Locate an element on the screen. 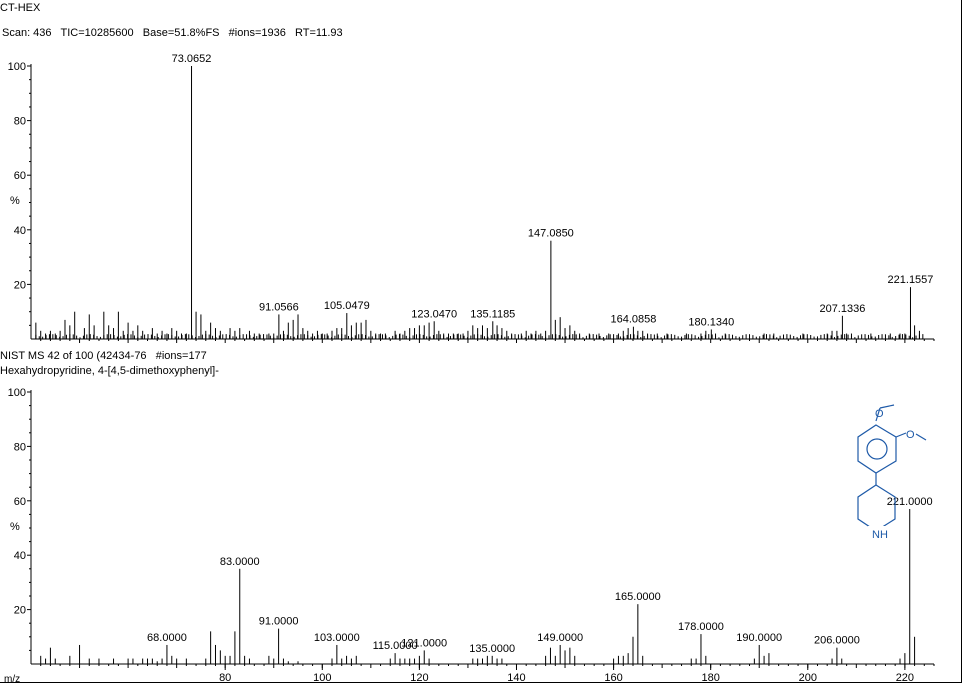 The height and width of the screenshot is (684, 963). bottom-peak-label: 115.0000 is located at coordinates (395, 646).